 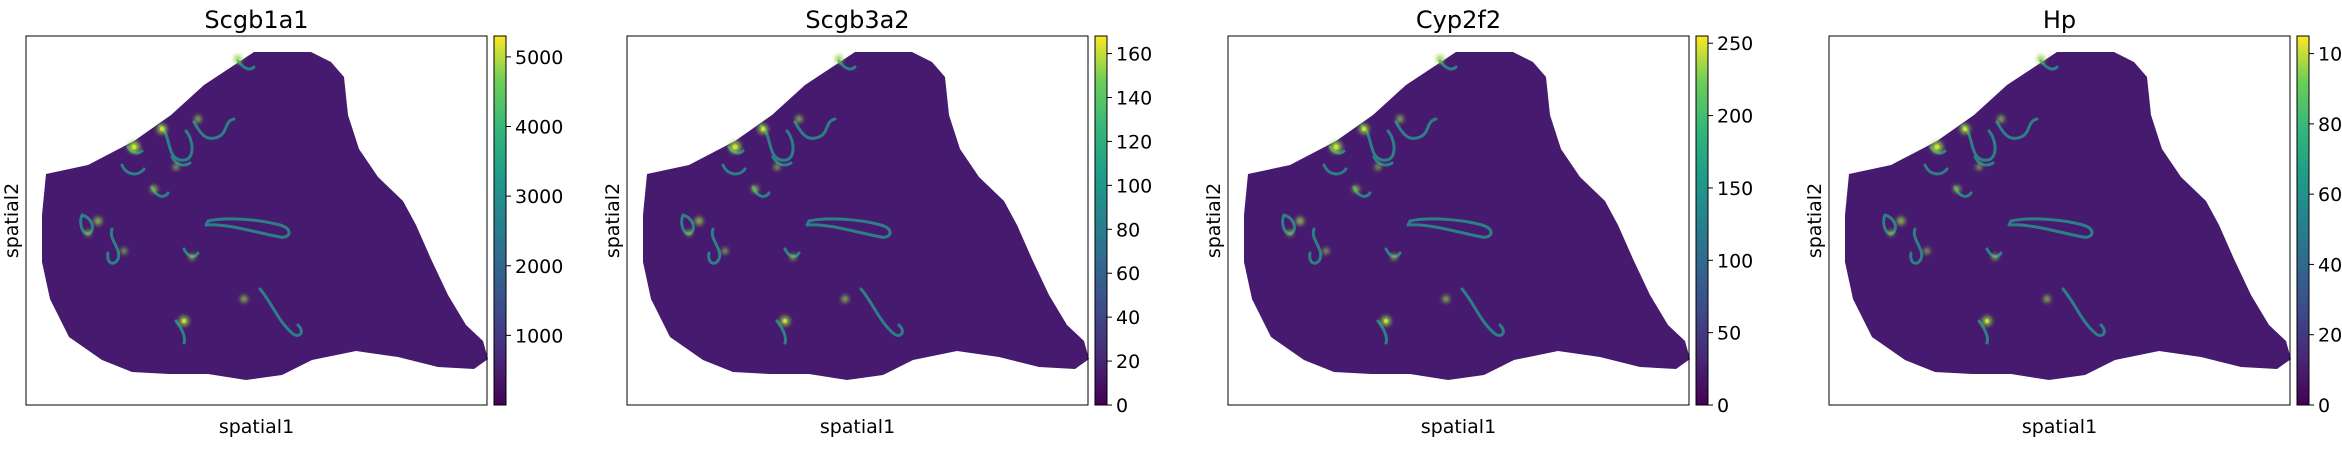 What do you see at coordinates (539, 128) in the screenshot?
I see `colorbar-tick-label: 4000` at bounding box center [539, 128].